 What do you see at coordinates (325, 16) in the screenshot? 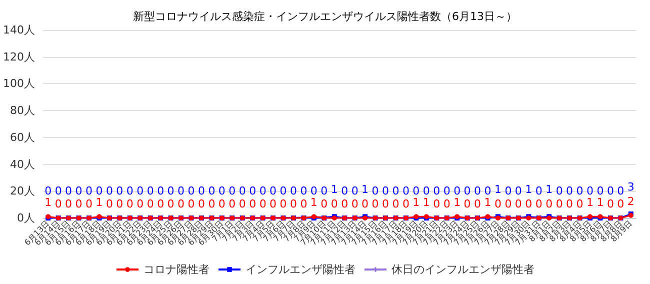
I see `chart-title: 新型コロナウイルス感染症・インフルエンザウイルス陽性者数（6月13日～）` at bounding box center [325, 16].